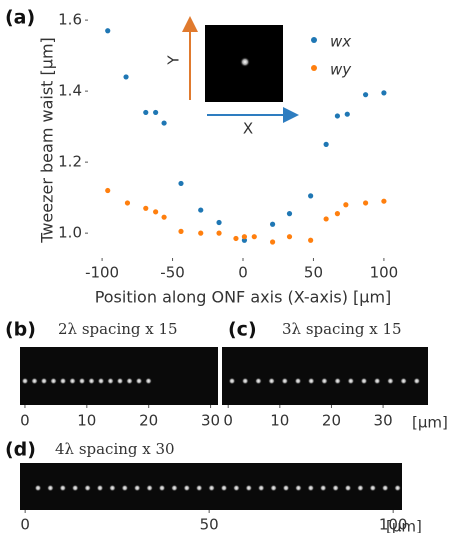 The width and height of the screenshot is (451, 537). What do you see at coordinates (20, 18) in the screenshot?
I see `panel-label: (a)` at bounding box center [20, 18].